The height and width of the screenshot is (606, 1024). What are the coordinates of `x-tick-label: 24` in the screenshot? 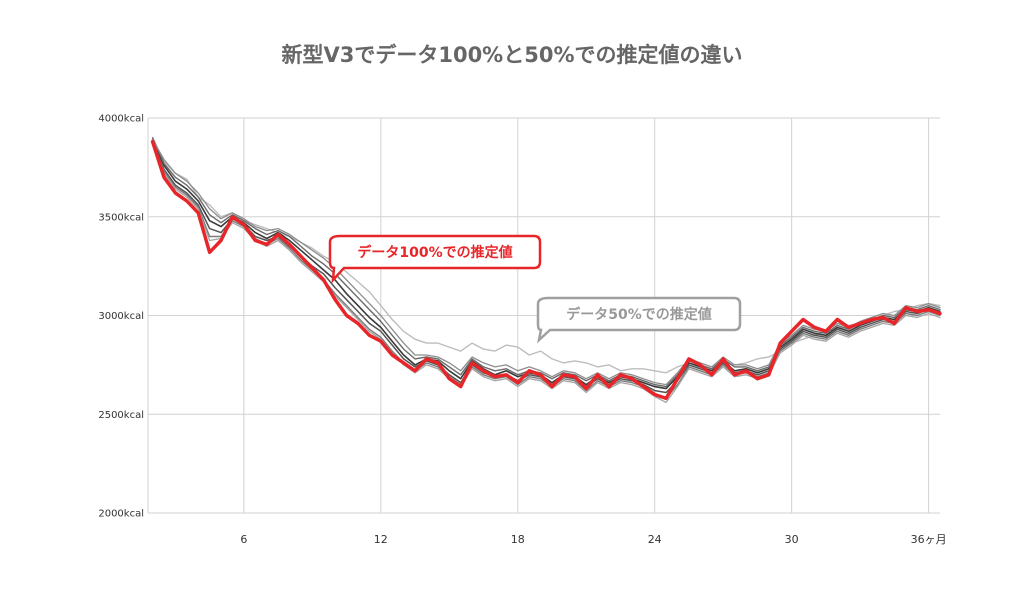 It's located at (655, 539).